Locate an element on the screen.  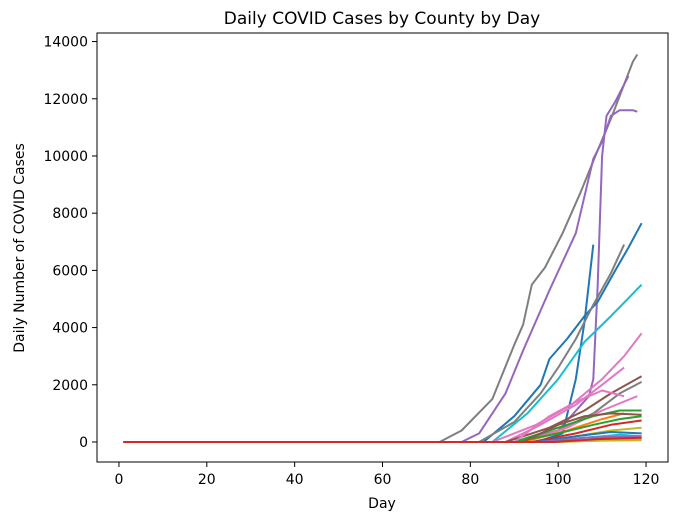
y-tick-label: 14000 is located at coordinates (65, 43).